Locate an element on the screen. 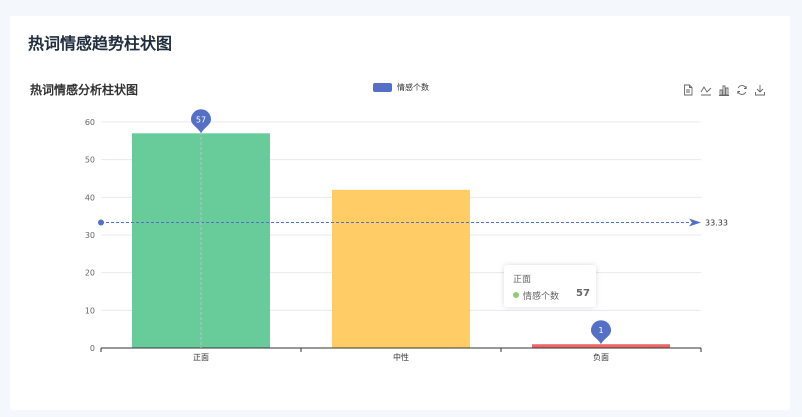 The height and width of the screenshot is (417, 802). legend: 情感个数 is located at coordinates (401, 87).